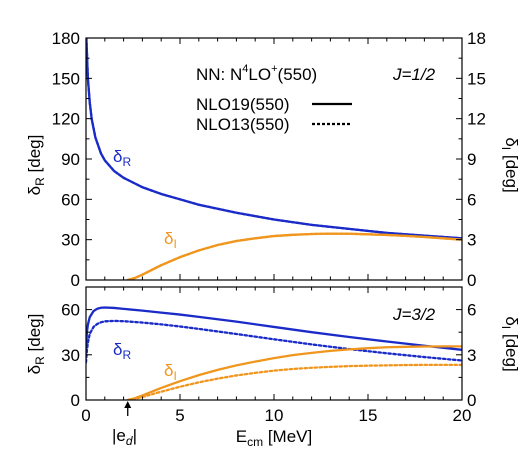  What do you see at coordinates (179, 415) in the screenshot?
I see `x-tick-label: 5` at bounding box center [179, 415].